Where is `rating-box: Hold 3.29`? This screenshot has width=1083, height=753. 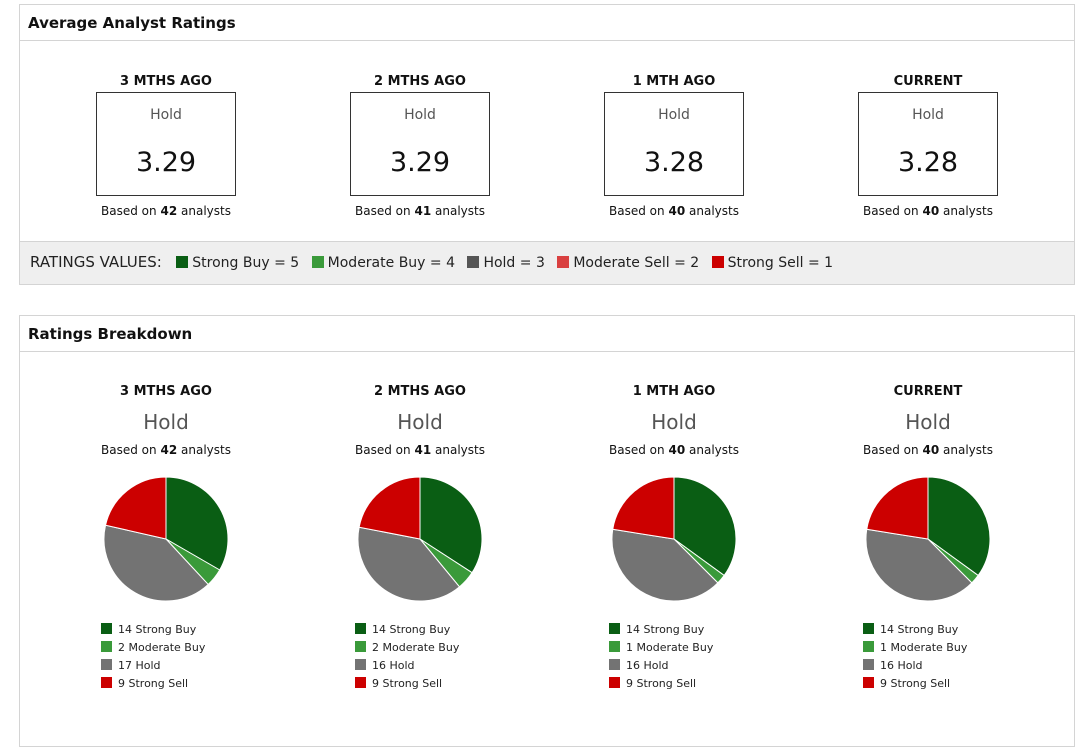
rating-box: Hold 3.29 is located at coordinates (166, 144).